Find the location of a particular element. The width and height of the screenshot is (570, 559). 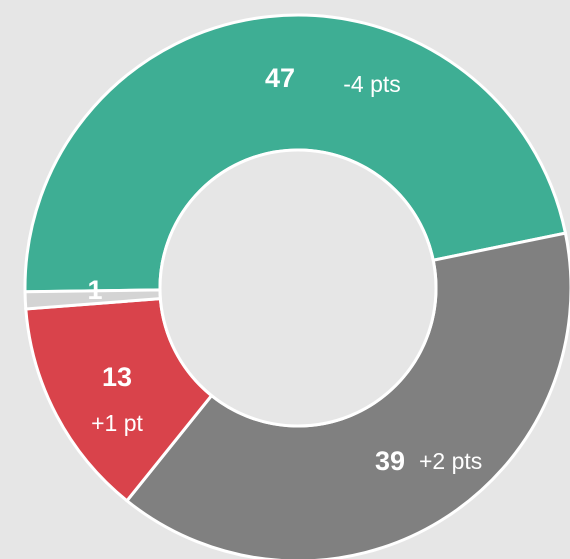

change-label: -4 pts is located at coordinates (372, 84).